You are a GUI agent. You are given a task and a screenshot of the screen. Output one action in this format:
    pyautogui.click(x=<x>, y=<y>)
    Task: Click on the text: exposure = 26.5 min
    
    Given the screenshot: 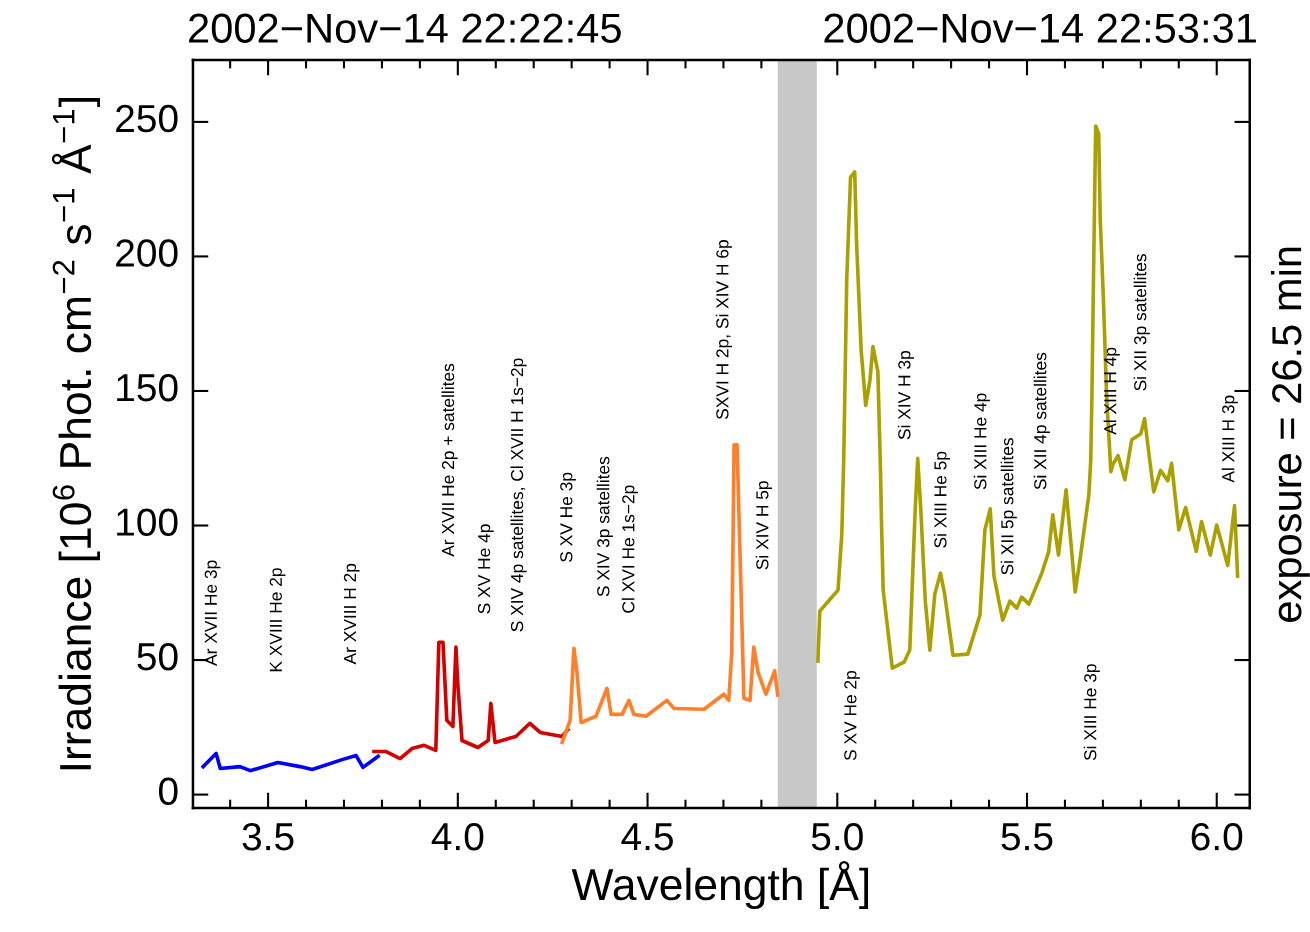 What is the action you would take?
    pyautogui.click(x=1290, y=434)
    